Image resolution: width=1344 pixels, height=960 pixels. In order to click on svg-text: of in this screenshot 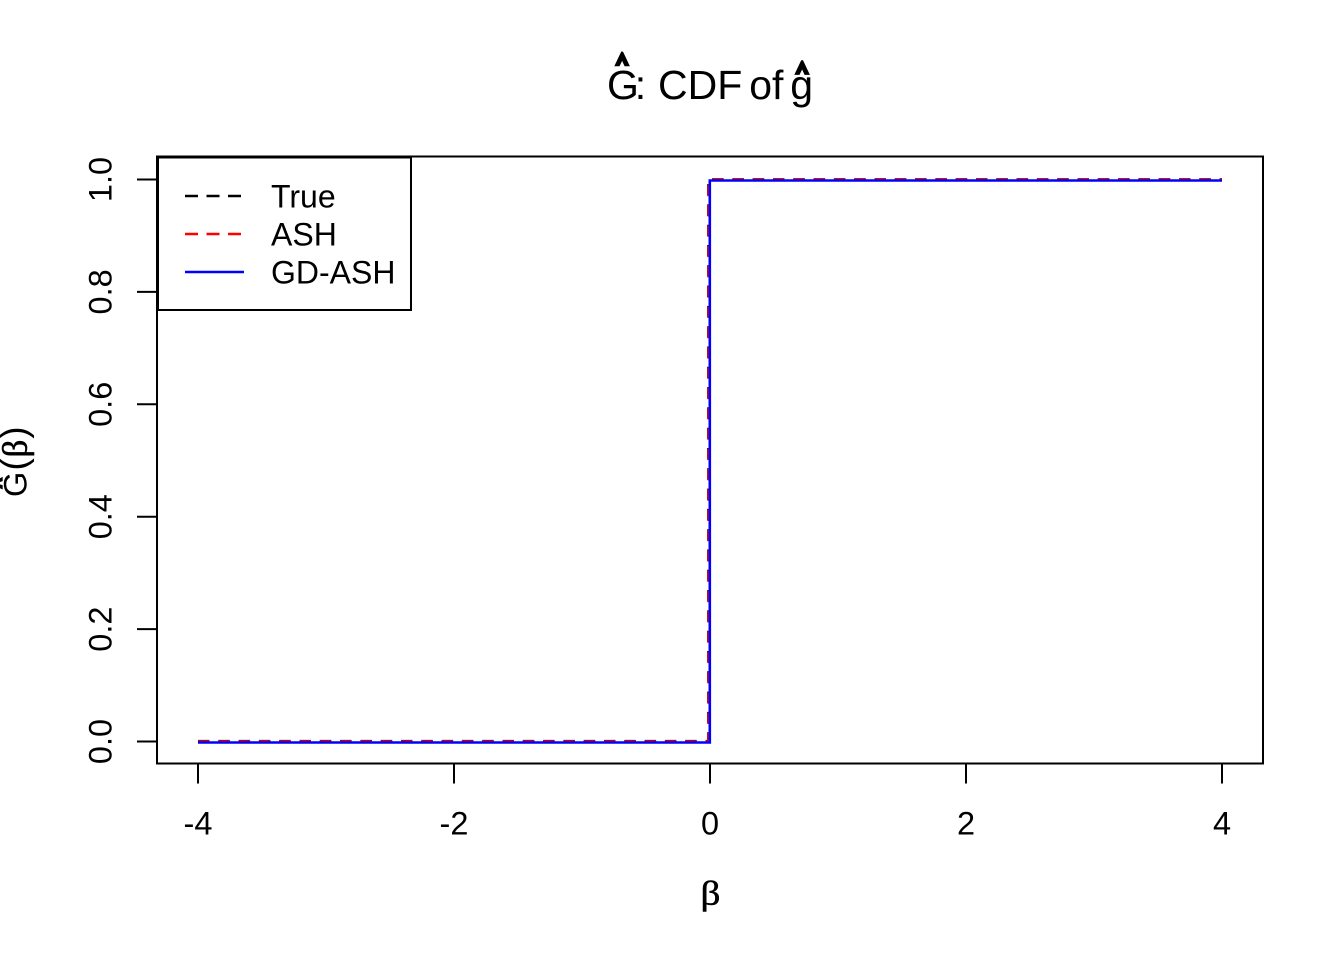, I will do `click(766, 85)`.